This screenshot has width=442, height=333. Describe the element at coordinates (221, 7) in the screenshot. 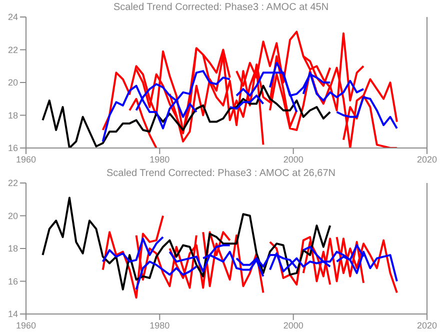

I see `chart-title: Scaled Trend Corrected: Phase3 : AMOC at 45N` at that location.